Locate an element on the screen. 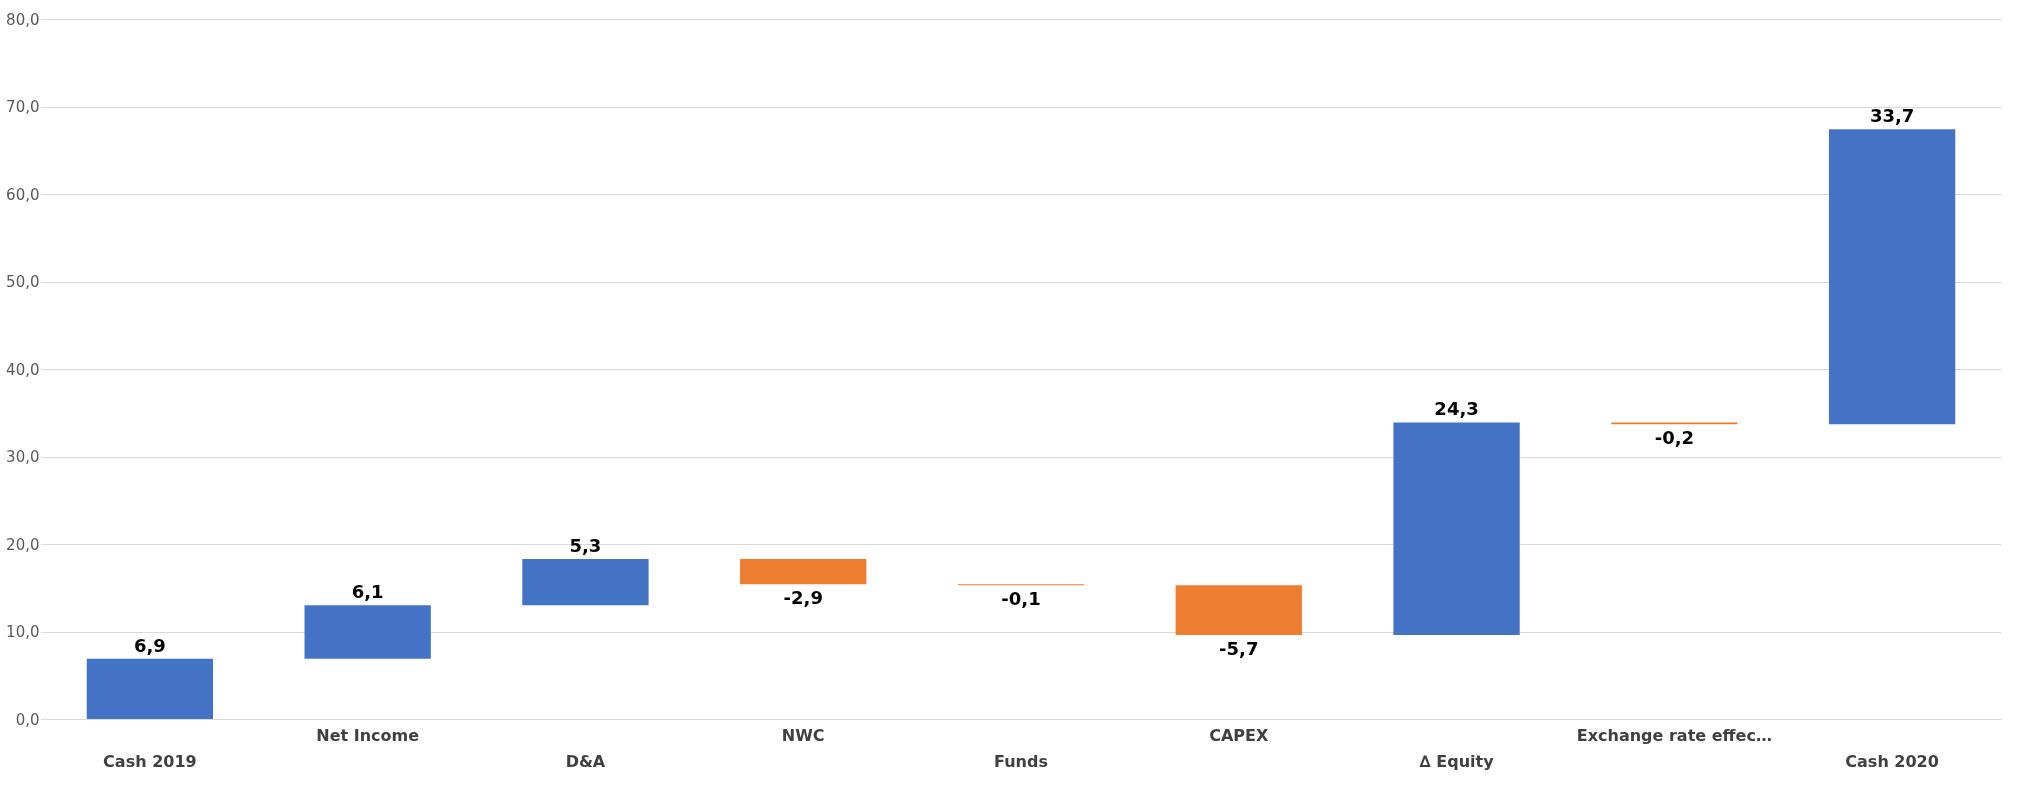 The height and width of the screenshot is (794, 2033). data-label: 6,1 is located at coordinates (367, 592).